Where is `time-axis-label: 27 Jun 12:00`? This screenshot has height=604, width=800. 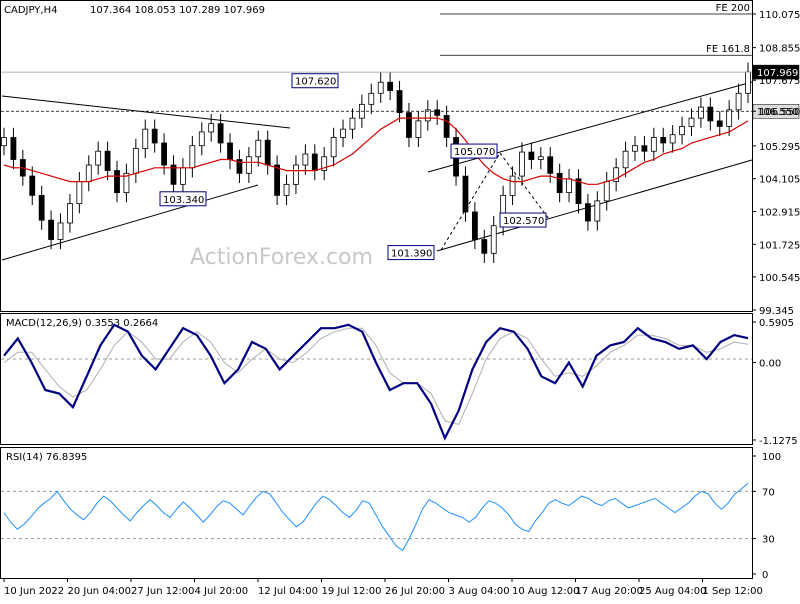
time-axis-label: 27 Jun 12:00 is located at coordinates (163, 591).